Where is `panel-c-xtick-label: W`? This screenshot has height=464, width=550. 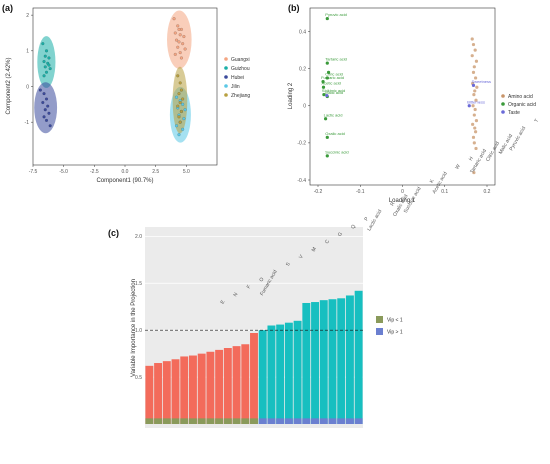 panel-c-xtick-label: W is located at coordinates (458, 166).